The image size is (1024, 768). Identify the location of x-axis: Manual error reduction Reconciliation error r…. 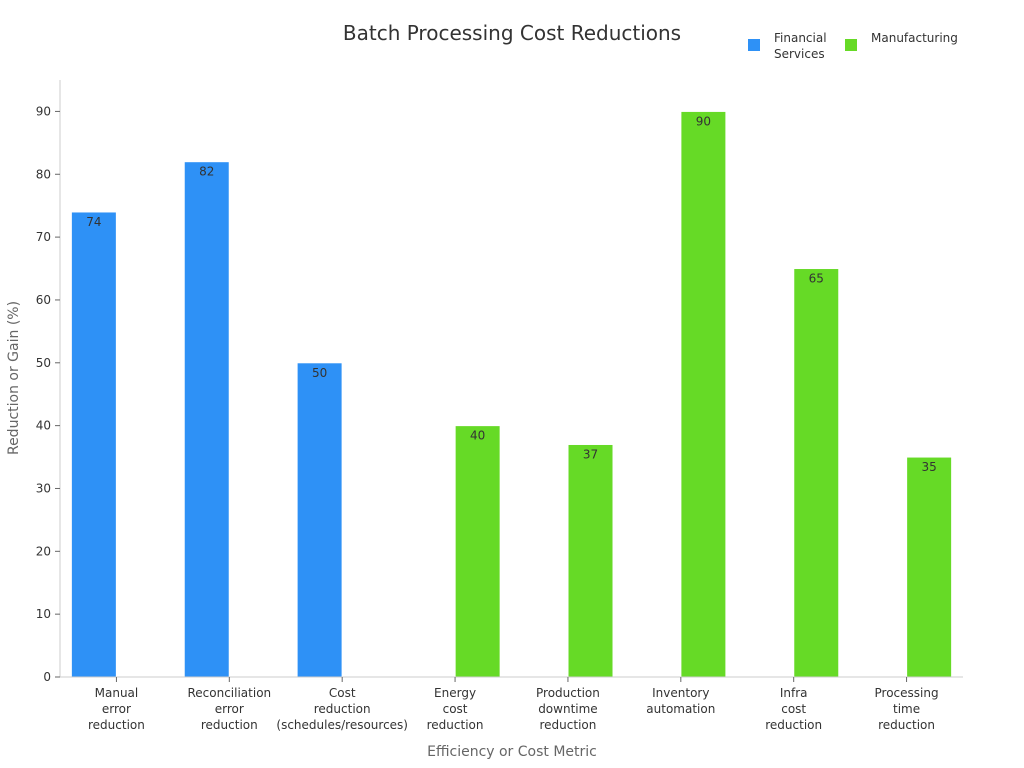
(511, 704).